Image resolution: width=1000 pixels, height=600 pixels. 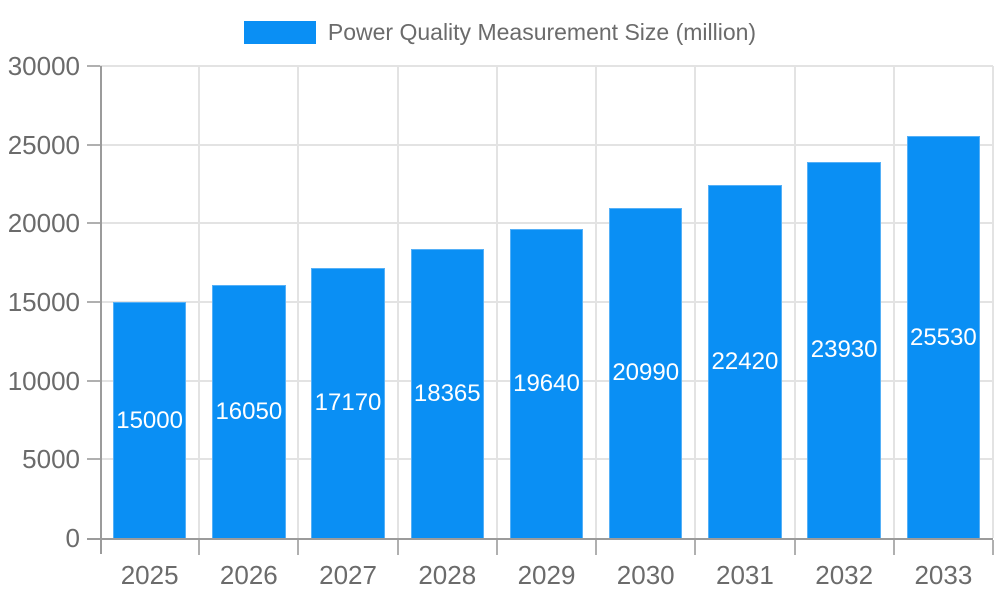 I want to click on x-axis-line, so click(x=540, y=539).